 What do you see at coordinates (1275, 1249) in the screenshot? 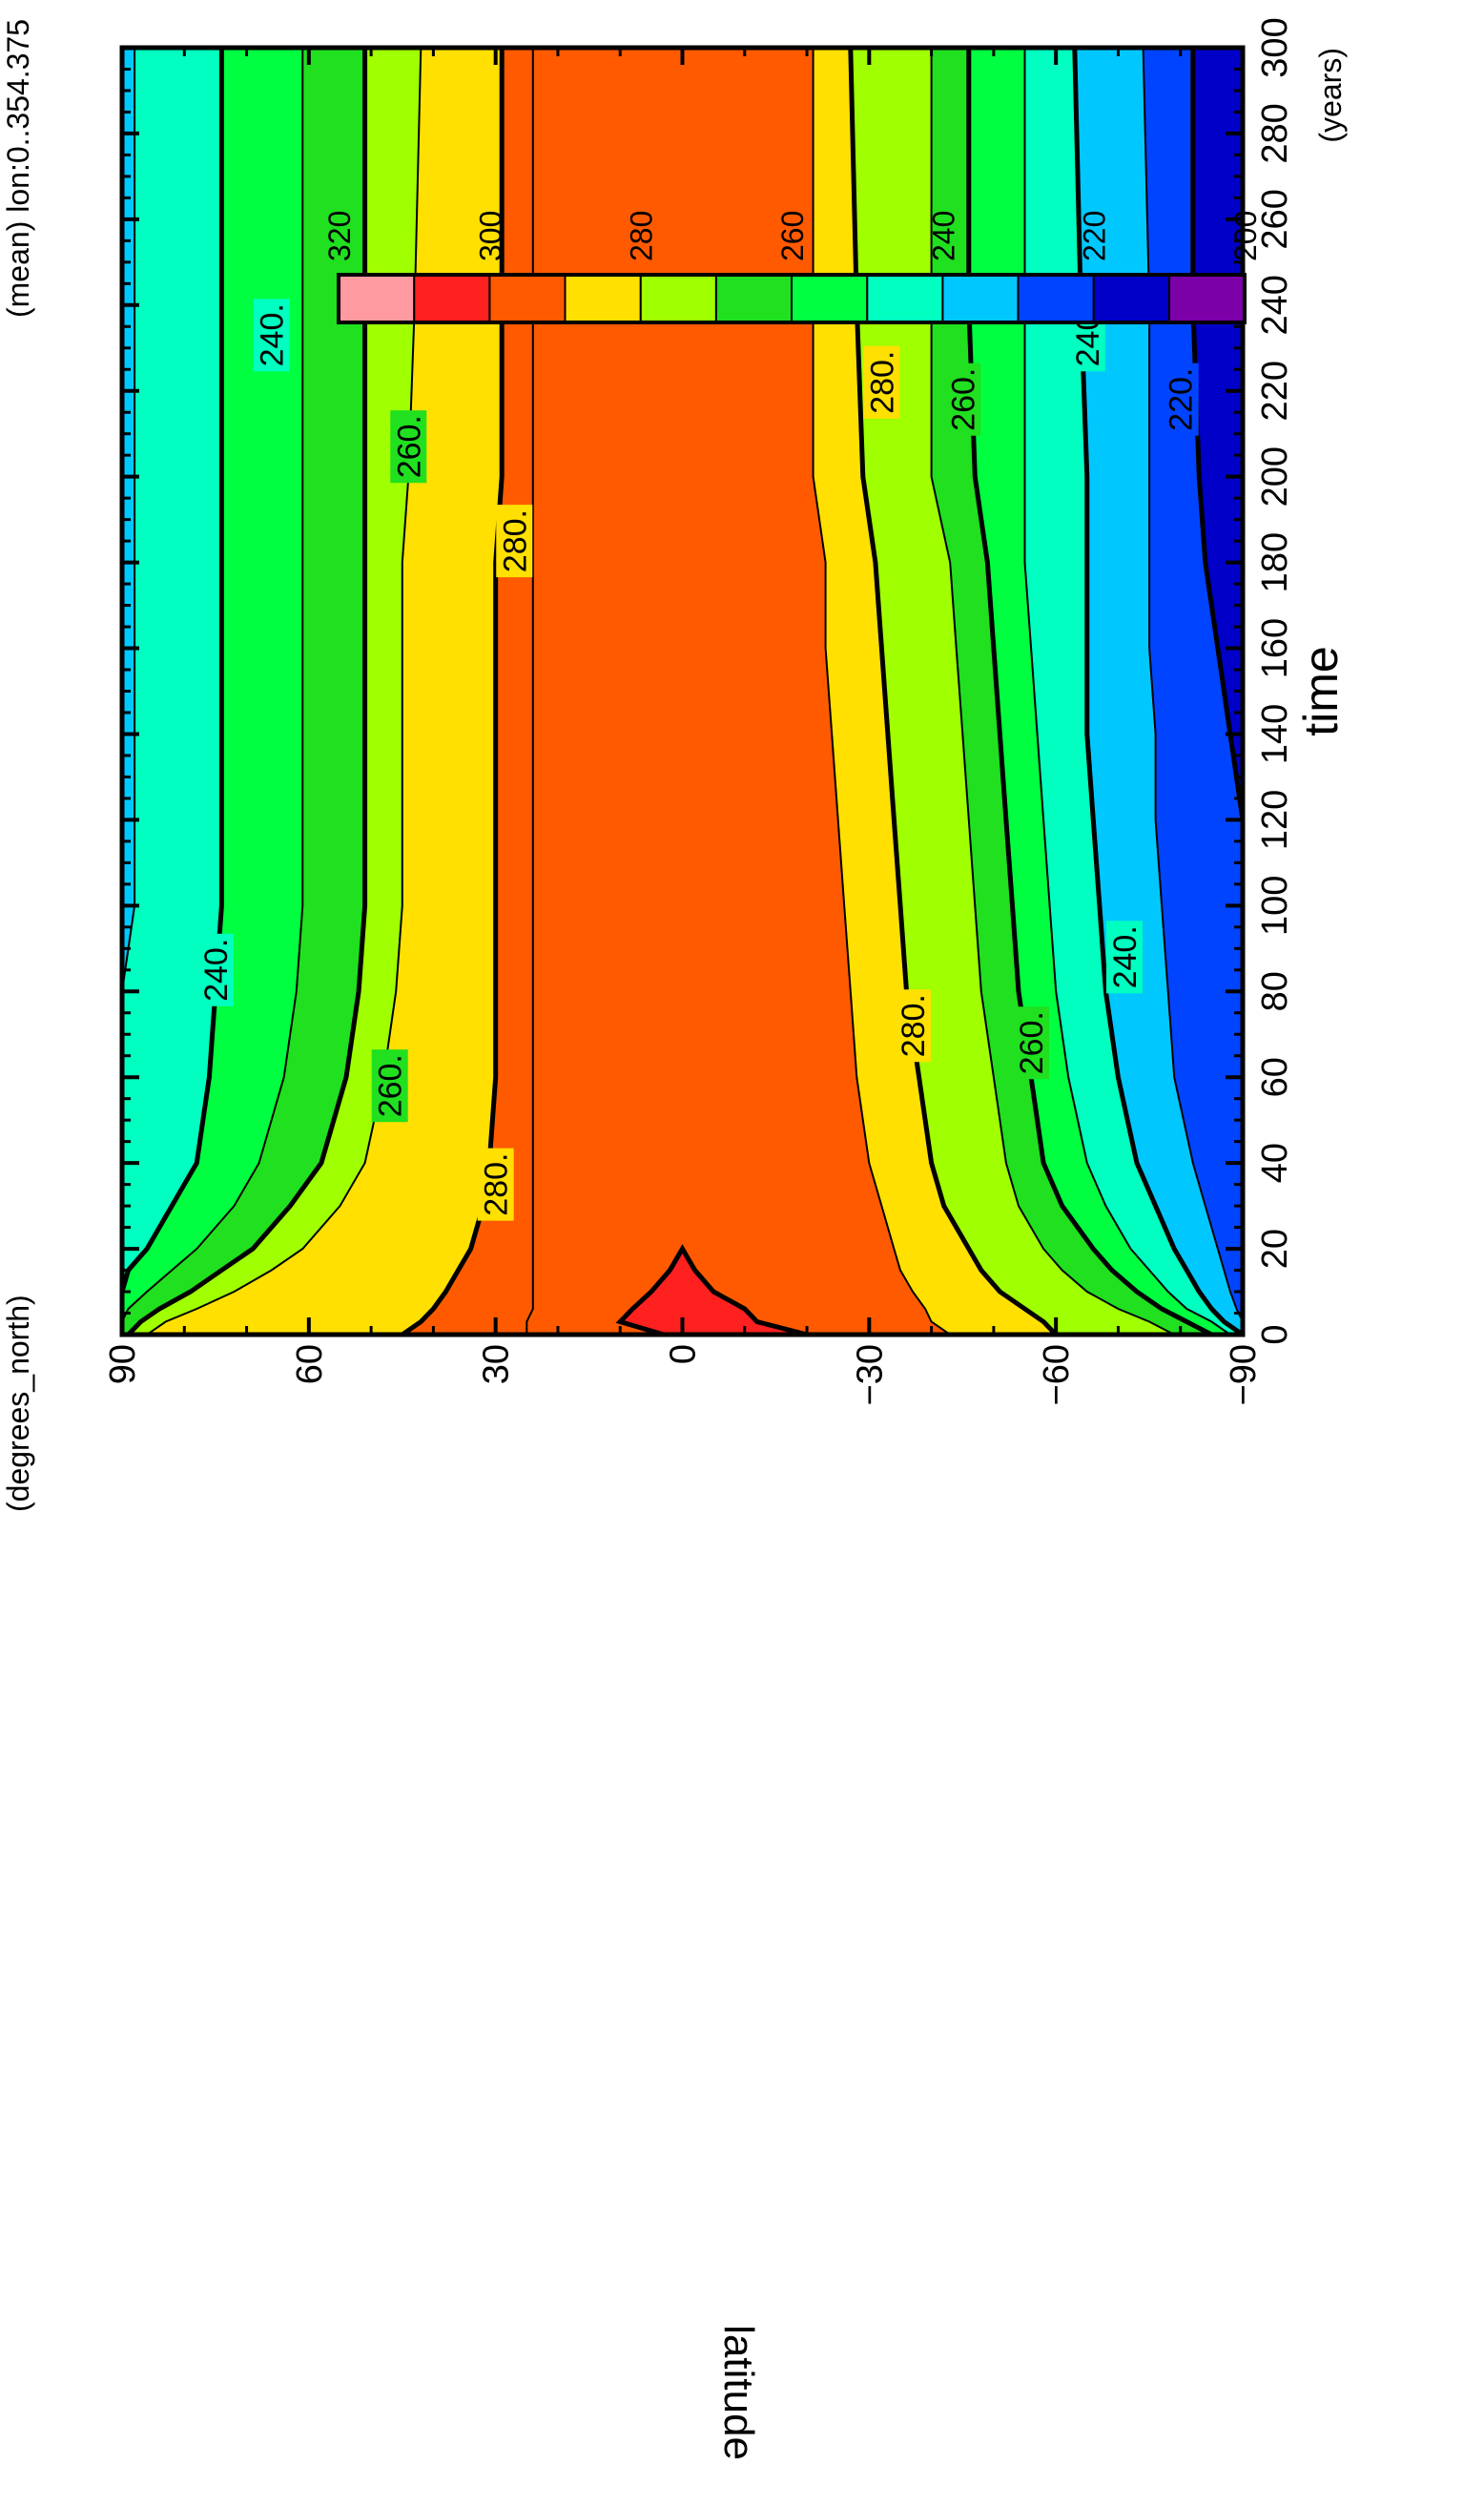
I see `x-tick-label: 20` at bounding box center [1275, 1249].